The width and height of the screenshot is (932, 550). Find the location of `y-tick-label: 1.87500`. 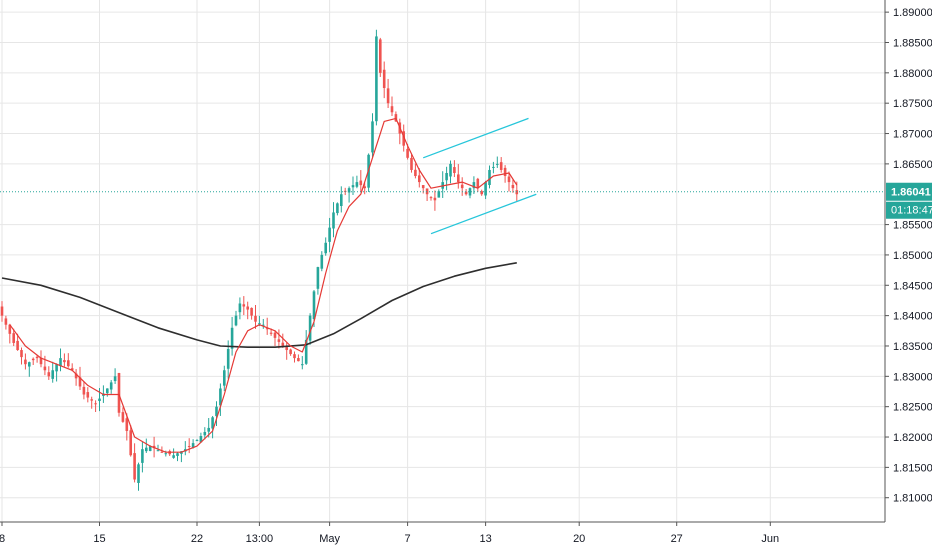

y-tick-label: 1.87500 is located at coordinates (912, 104).